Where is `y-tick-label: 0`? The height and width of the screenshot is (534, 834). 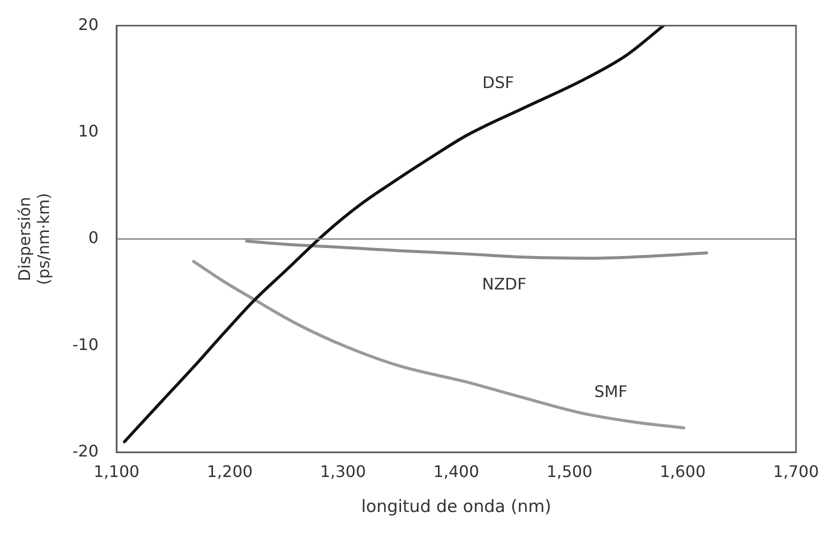
y-tick-label: 0 is located at coordinates (93, 238).